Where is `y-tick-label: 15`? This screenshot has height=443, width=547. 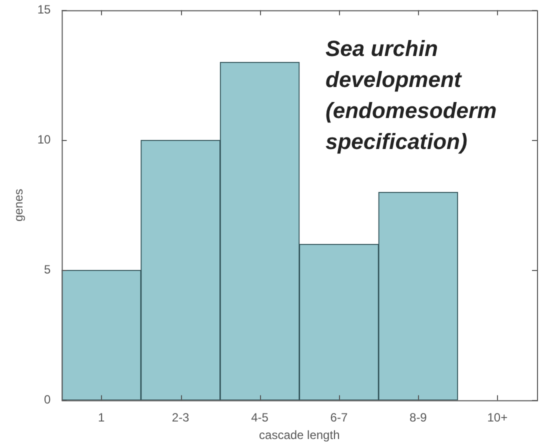 y-tick-label: 15 is located at coordinates (44, 9).